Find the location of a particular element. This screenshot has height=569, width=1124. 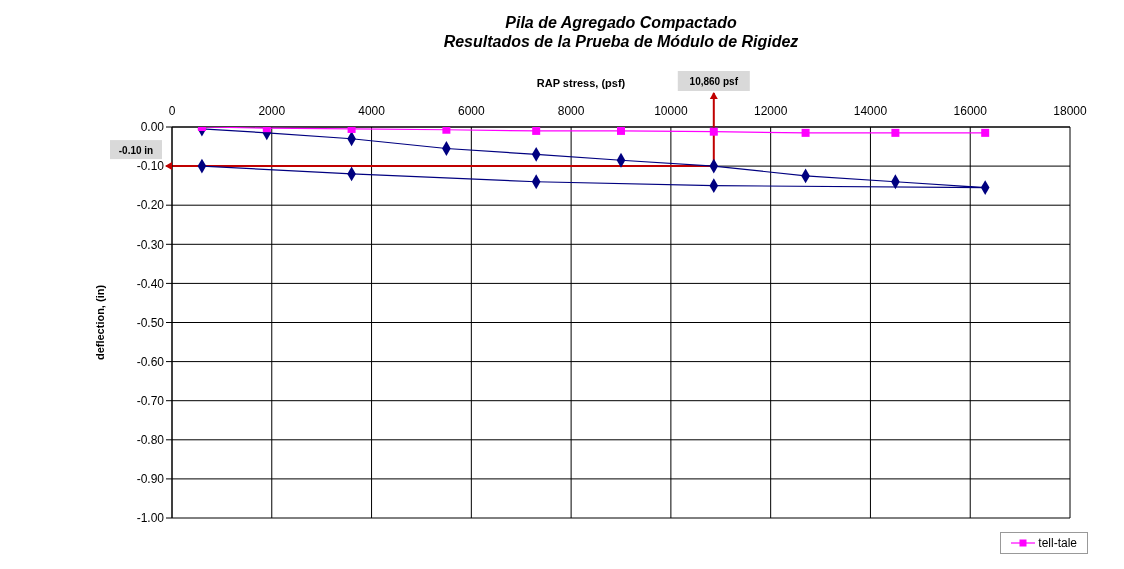

y-axis-title: deflection, (in) is located at coordinates (100, 322).